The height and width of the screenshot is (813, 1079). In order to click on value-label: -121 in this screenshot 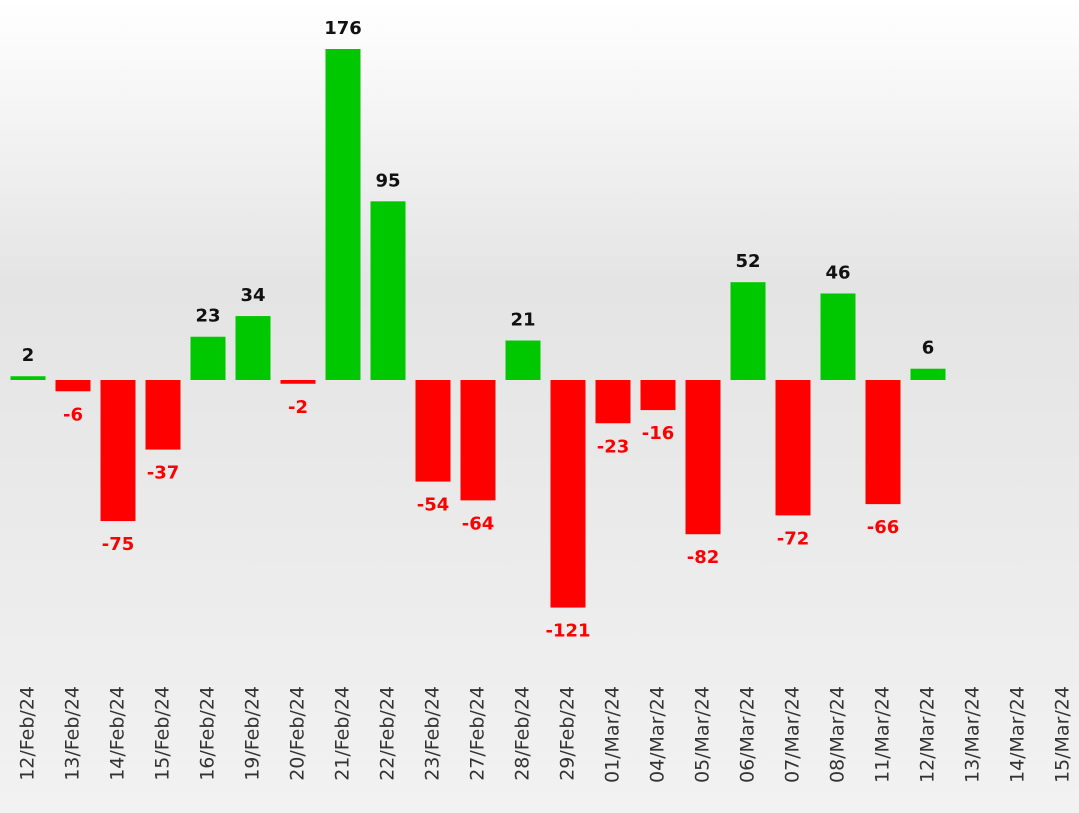, I will do `click(567, 631)`.